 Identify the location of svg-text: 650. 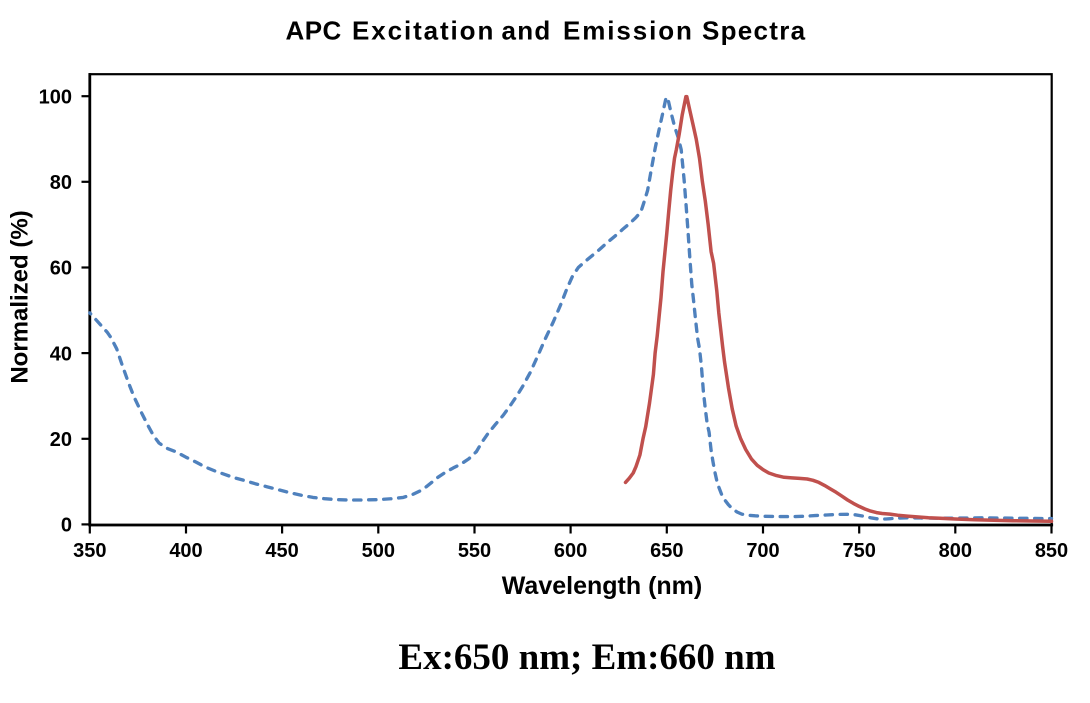
(666, 551).